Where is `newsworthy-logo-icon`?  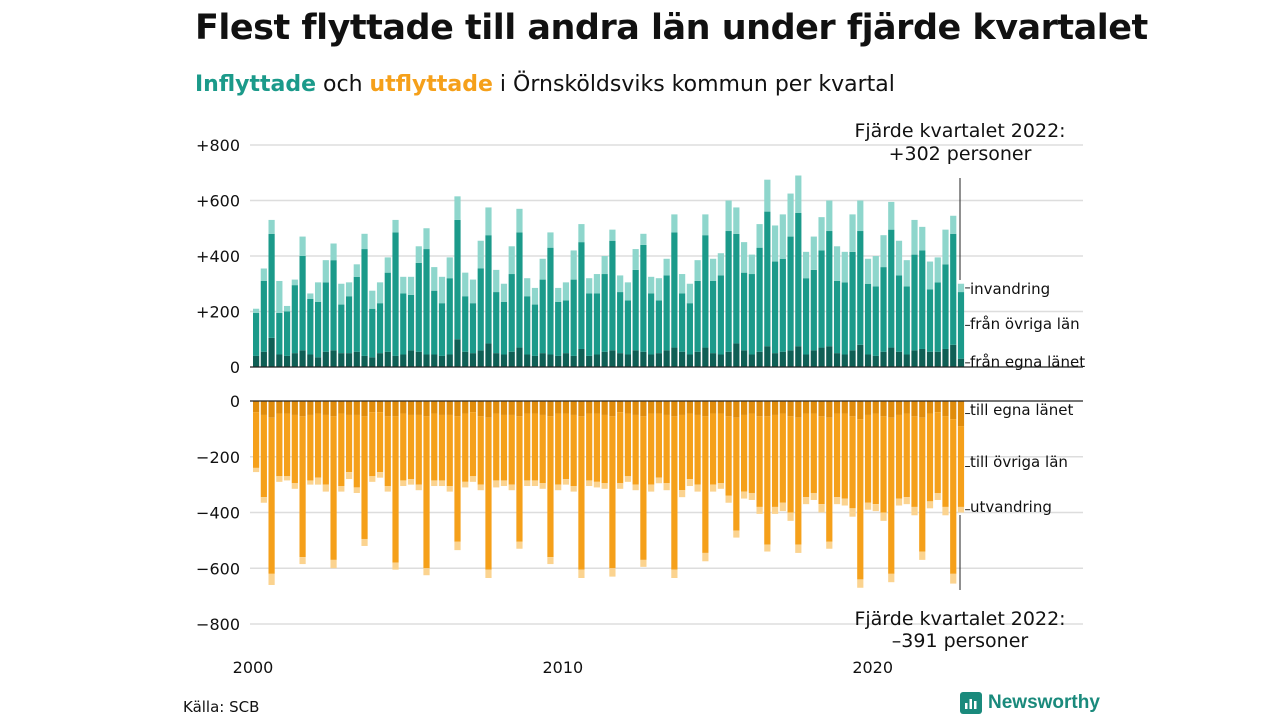
newsworthy-logo-icon is located at coordinates (971, 703).